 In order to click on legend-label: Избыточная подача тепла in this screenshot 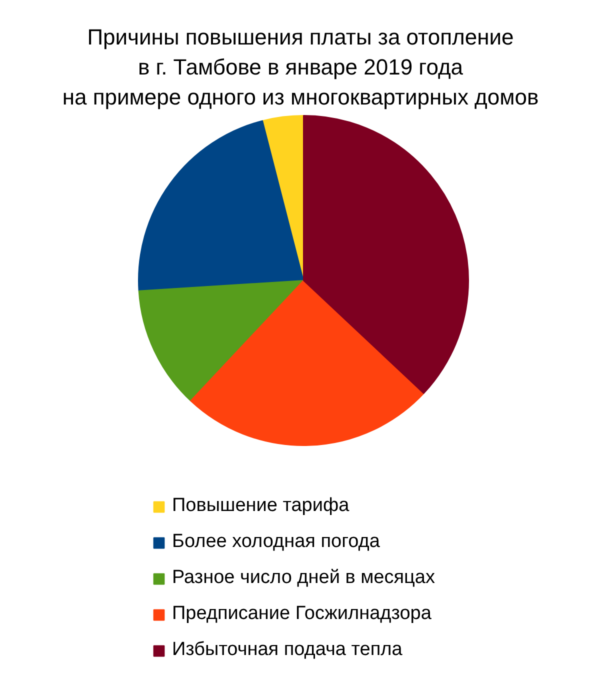, I will do `click(287, 650)`.